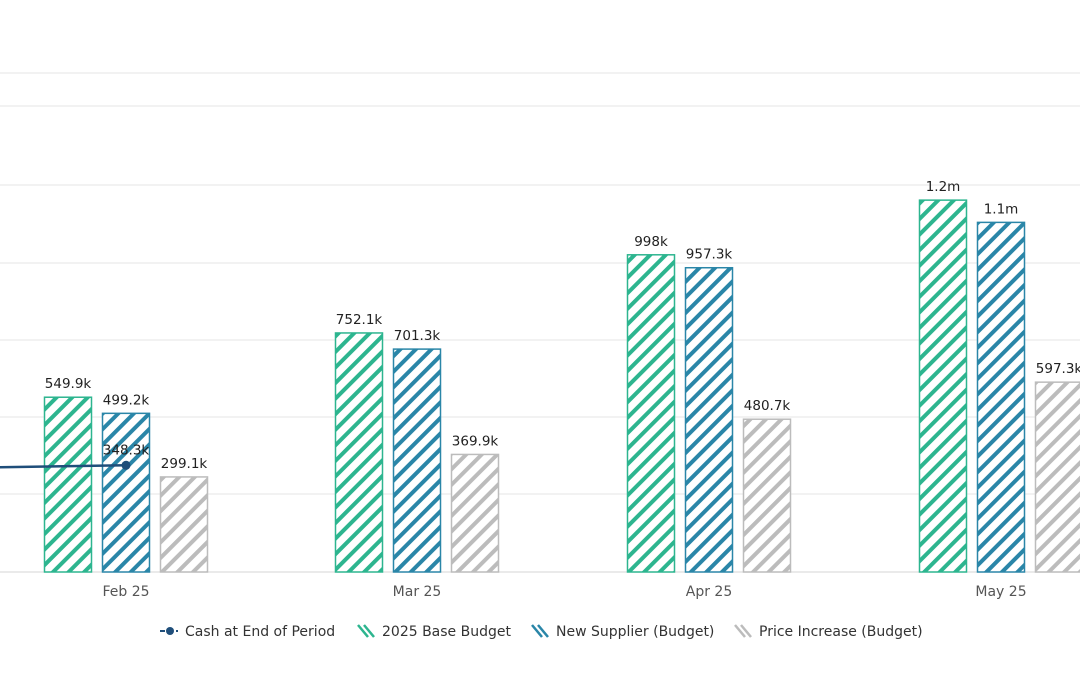 This screenshot has height=680, width=1080. What do you see at coordinates (417, 336) in the screenshot?
I see `data-label-new-supplier-budget-mar-25: 701.3k` at bounding box center [417, 336].